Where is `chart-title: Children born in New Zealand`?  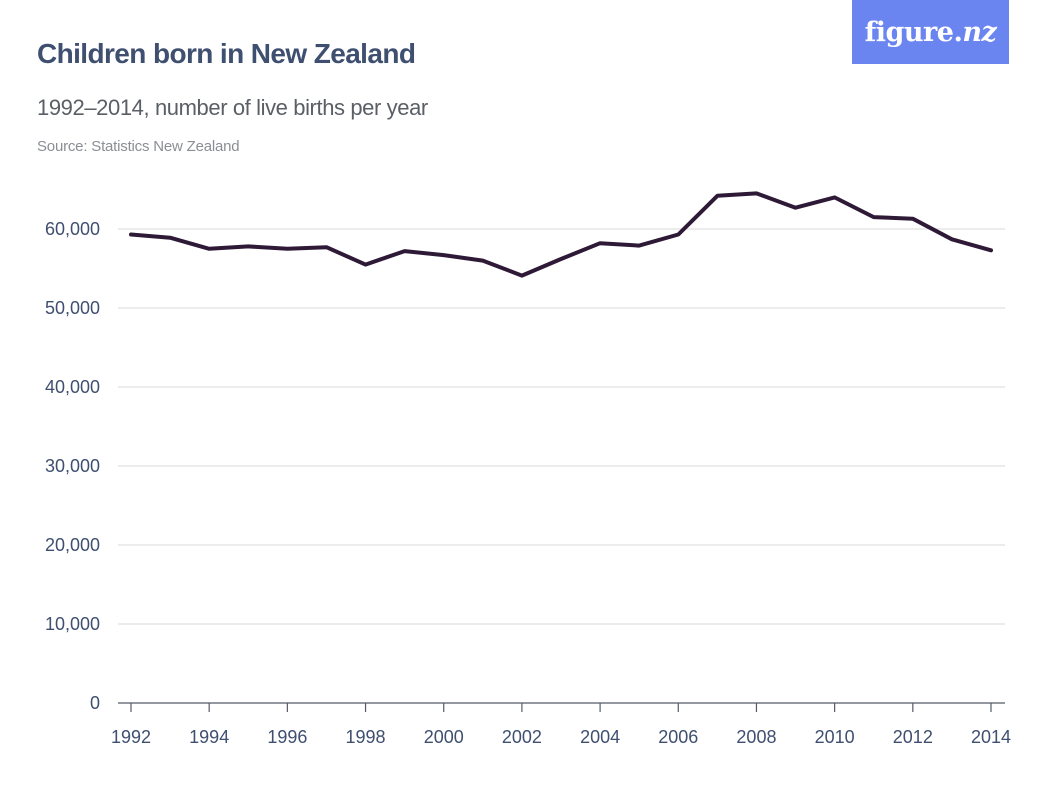
chart-title: Children born in New Zealand is located at coordinates (226, 53).